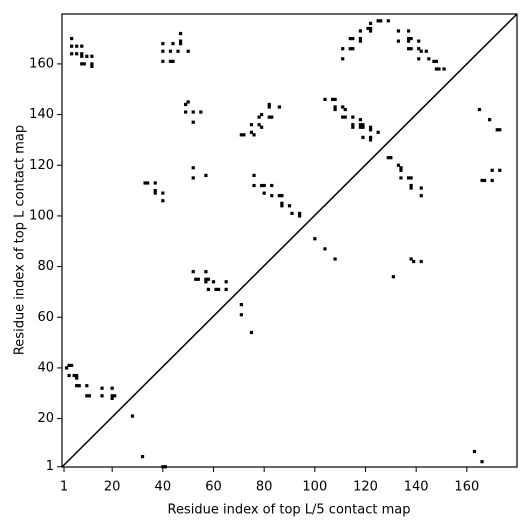 This screenshot has height=531, width=531. I want to click on y-tick-label: 20, so click(45, 418).